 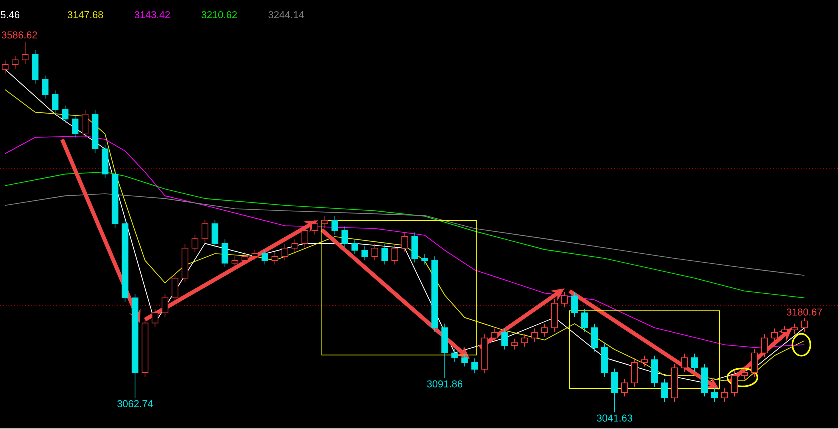 What do you see at coordinates (804, 312) in the screenshot?
I see `annotation: 3180.67` at bounding box center [804, 312].